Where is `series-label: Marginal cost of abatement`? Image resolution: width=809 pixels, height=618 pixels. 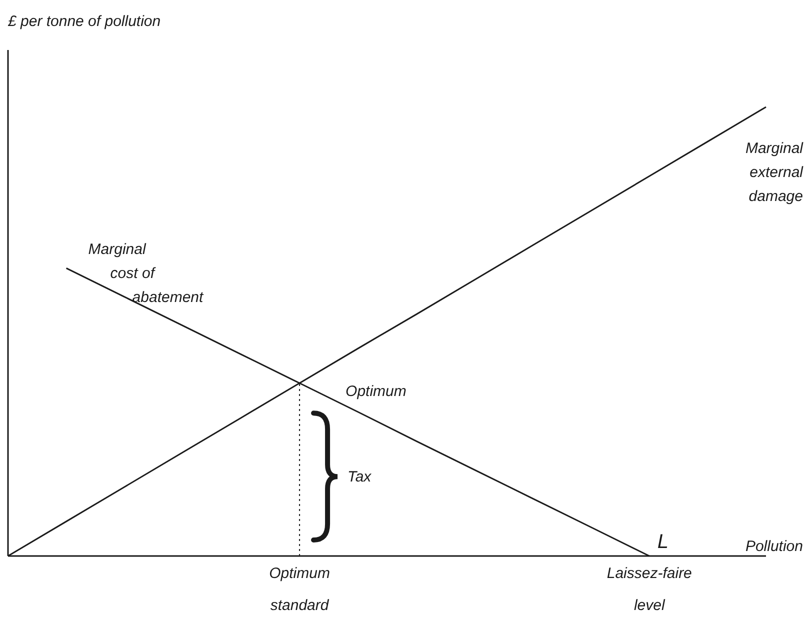
series-label: Marginal cost of abatement is located at coordinates (146, 273).